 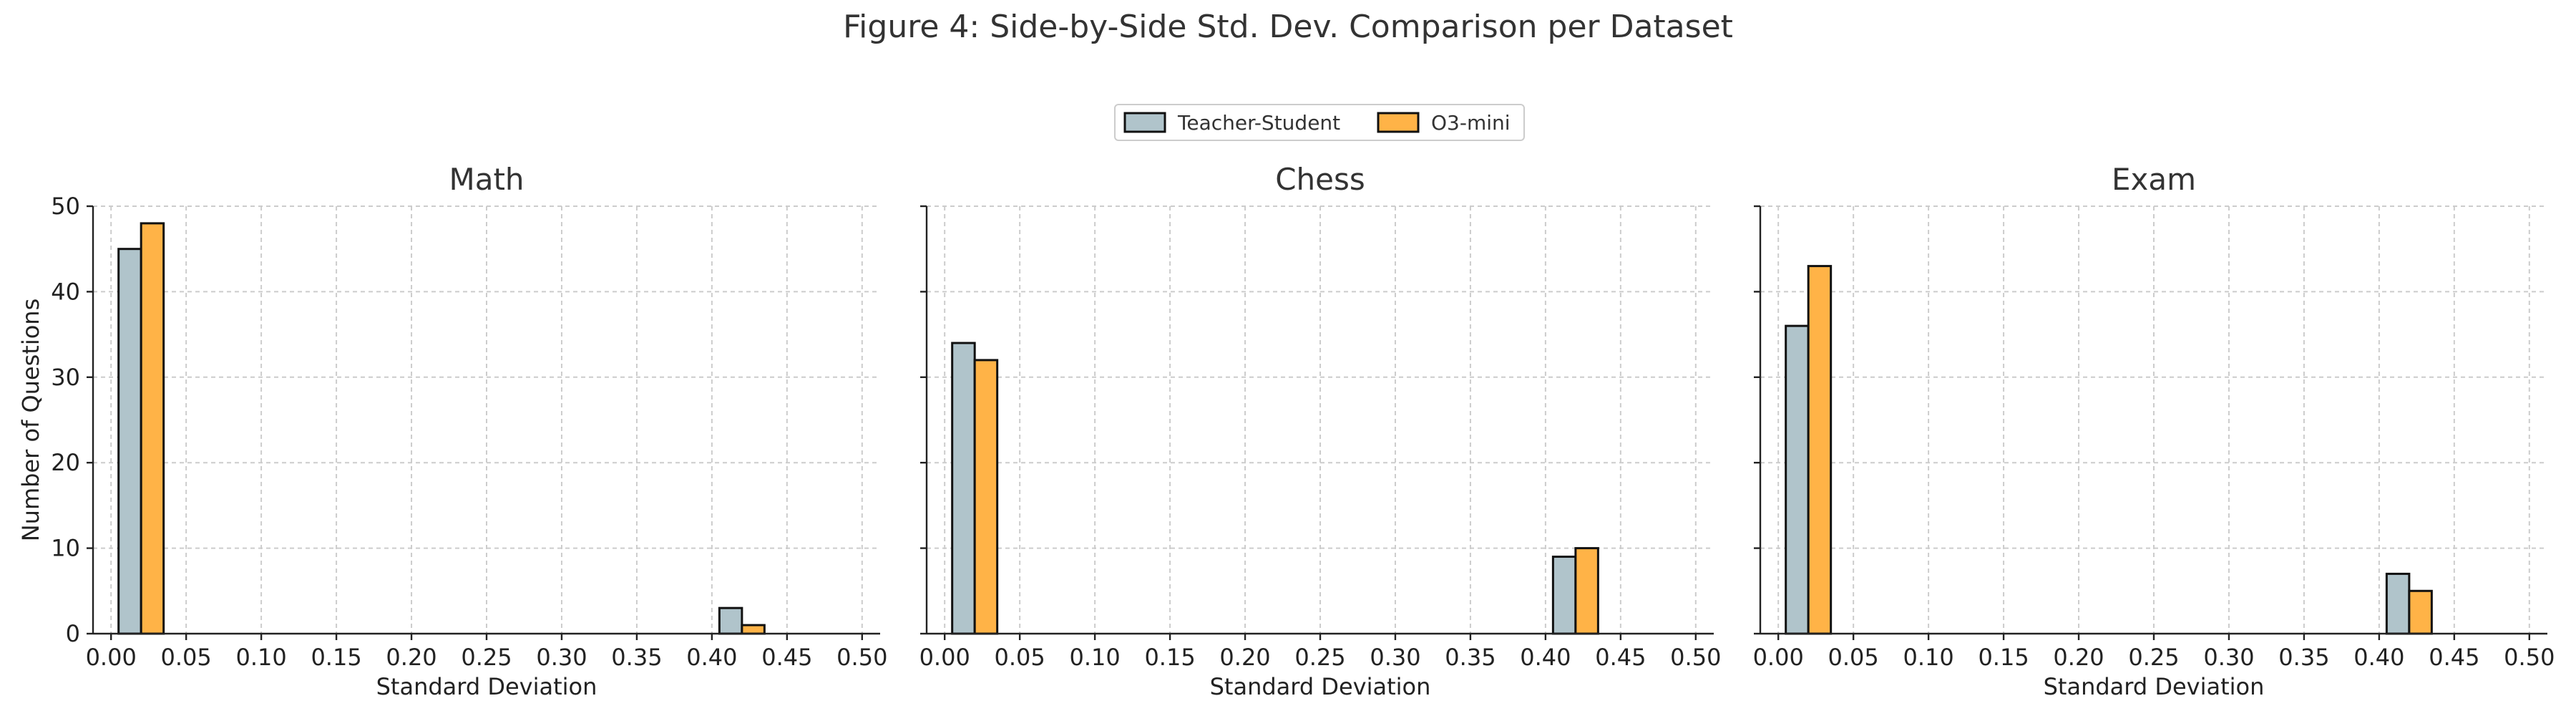 What do you see at coordinates (30, 420) in the screenshot?
I see `y-axis-label: Number of Questions` at bounding box center [30, 420].